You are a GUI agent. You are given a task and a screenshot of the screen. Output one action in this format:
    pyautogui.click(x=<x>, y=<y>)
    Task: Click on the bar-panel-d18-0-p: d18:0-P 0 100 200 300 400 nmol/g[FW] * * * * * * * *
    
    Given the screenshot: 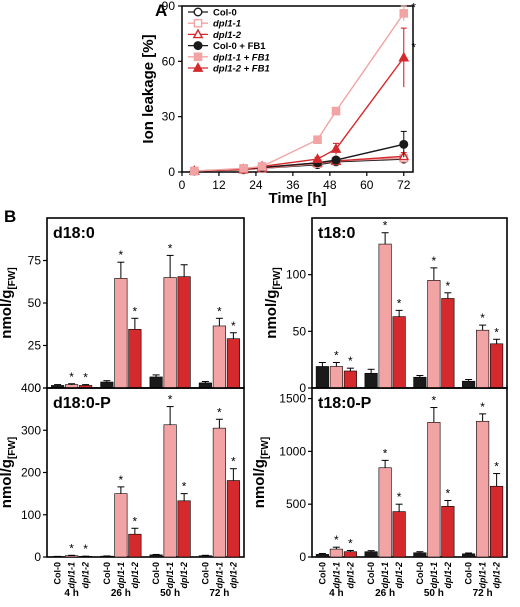 What is the action you would take?
    pyautogui.click(x=122, y=472)
    